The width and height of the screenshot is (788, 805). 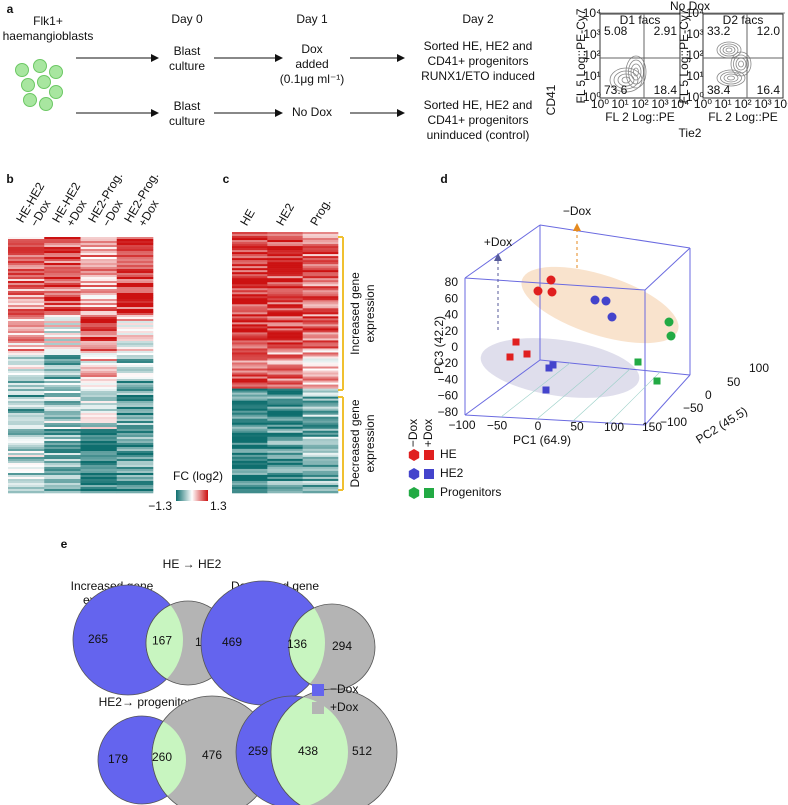 What do you see at coordinates (22, 70) in the screenshot?
I see `cell-icon` at bounding box center [22, 70].